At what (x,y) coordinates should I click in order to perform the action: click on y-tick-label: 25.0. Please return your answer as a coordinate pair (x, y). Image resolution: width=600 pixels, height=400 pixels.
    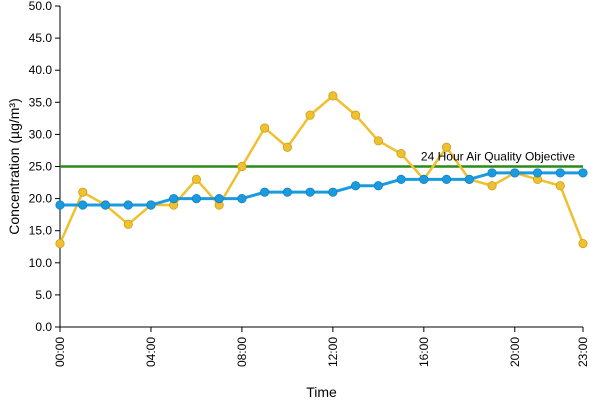
    Looking at the image, I should click on (41, 167).